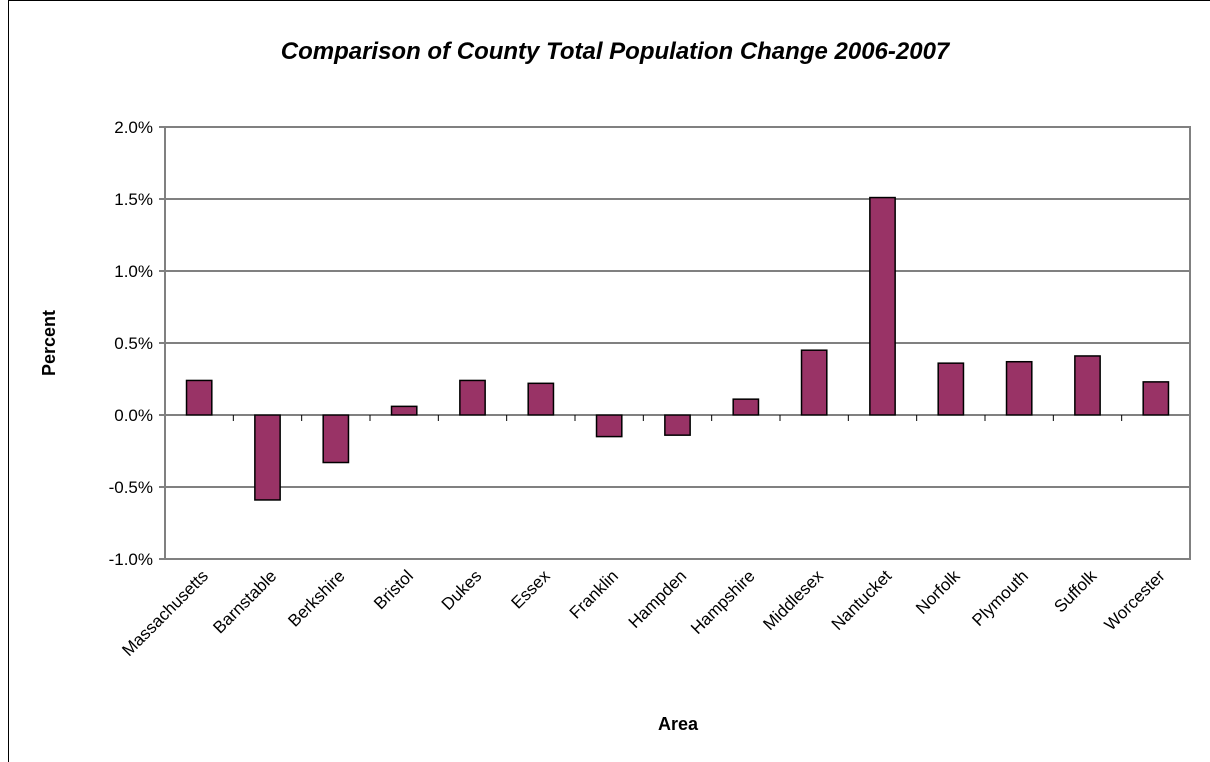 Image resolution: width=1210 pixels, height=762 pixels. What do you see at coordinates (133, 271) in the screenshot?
I see `y-tick-label: 1.0%` at bounding box center [133, 271].